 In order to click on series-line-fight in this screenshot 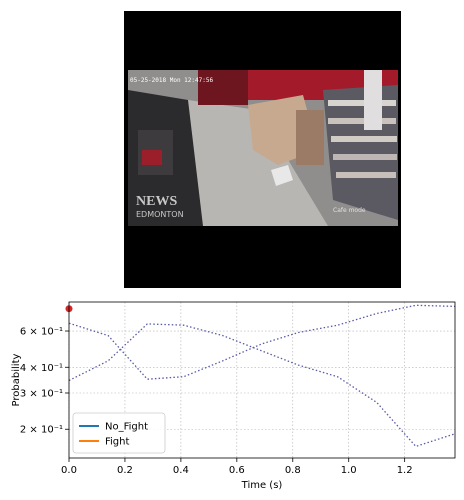, I will do `click(262, 342)`.